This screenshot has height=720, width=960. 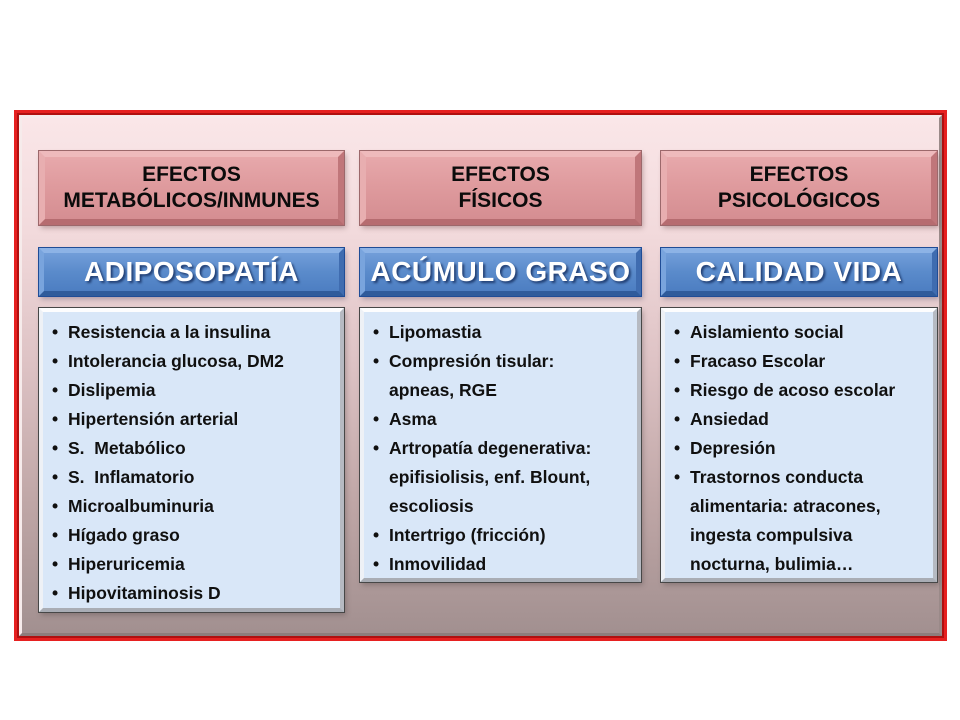 I want to click on list-item: apneas, RGE, so click(x=499, y=390).